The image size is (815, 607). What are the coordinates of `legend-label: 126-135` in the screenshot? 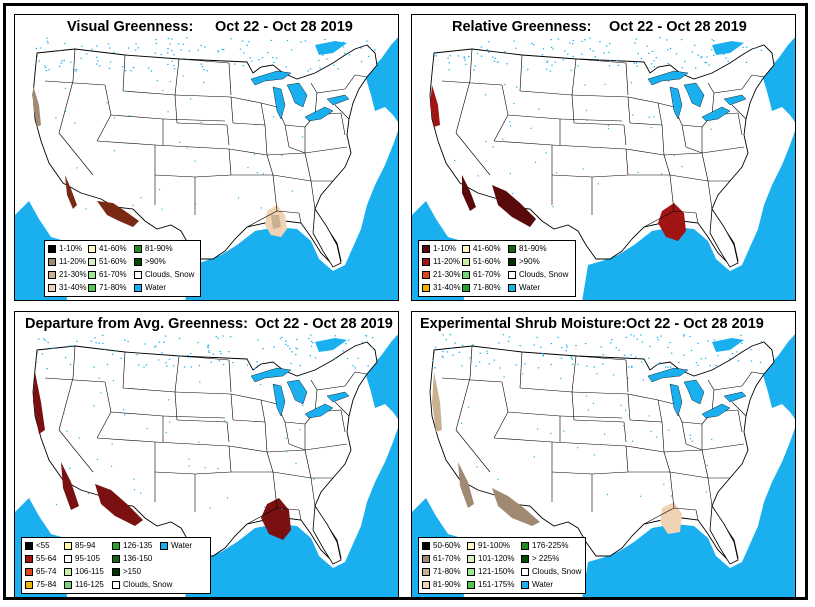 It's located at (138, 545).